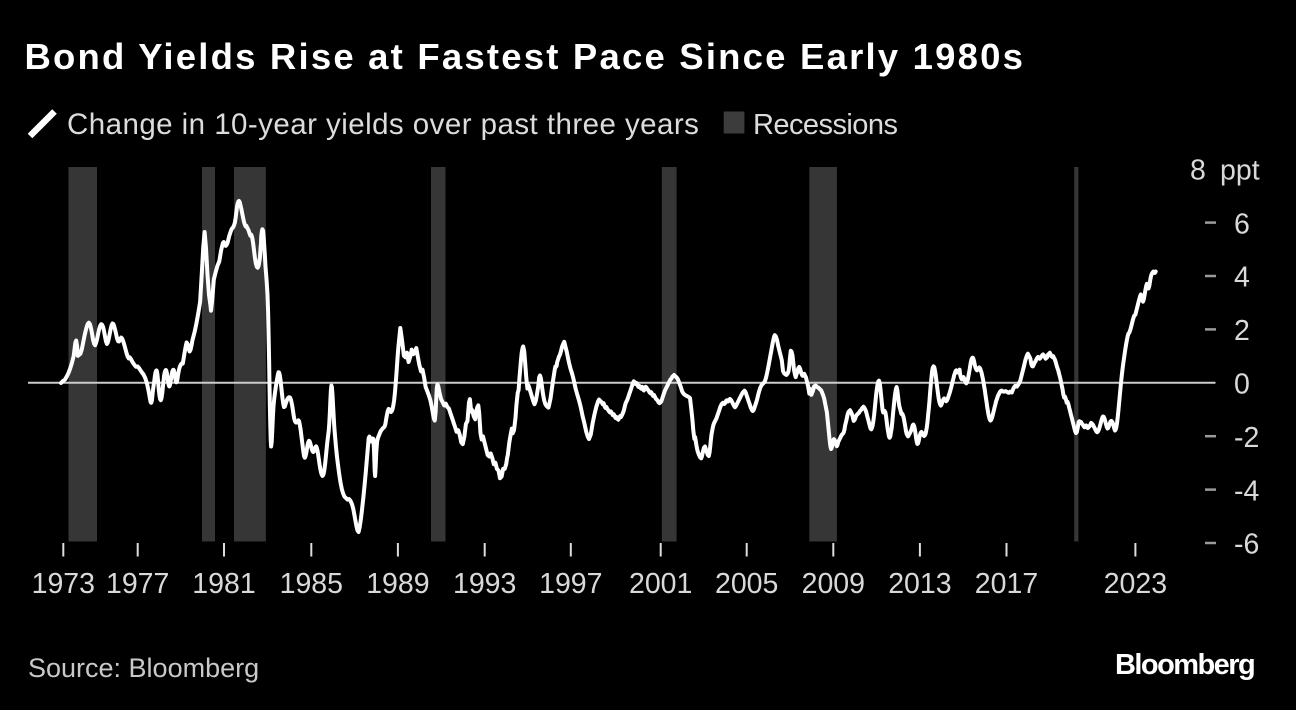 The image size is (1296, 710). Describe the element at coordinates (1240, 171) in the screenshot. I see `svg-text: ppt` at that location.